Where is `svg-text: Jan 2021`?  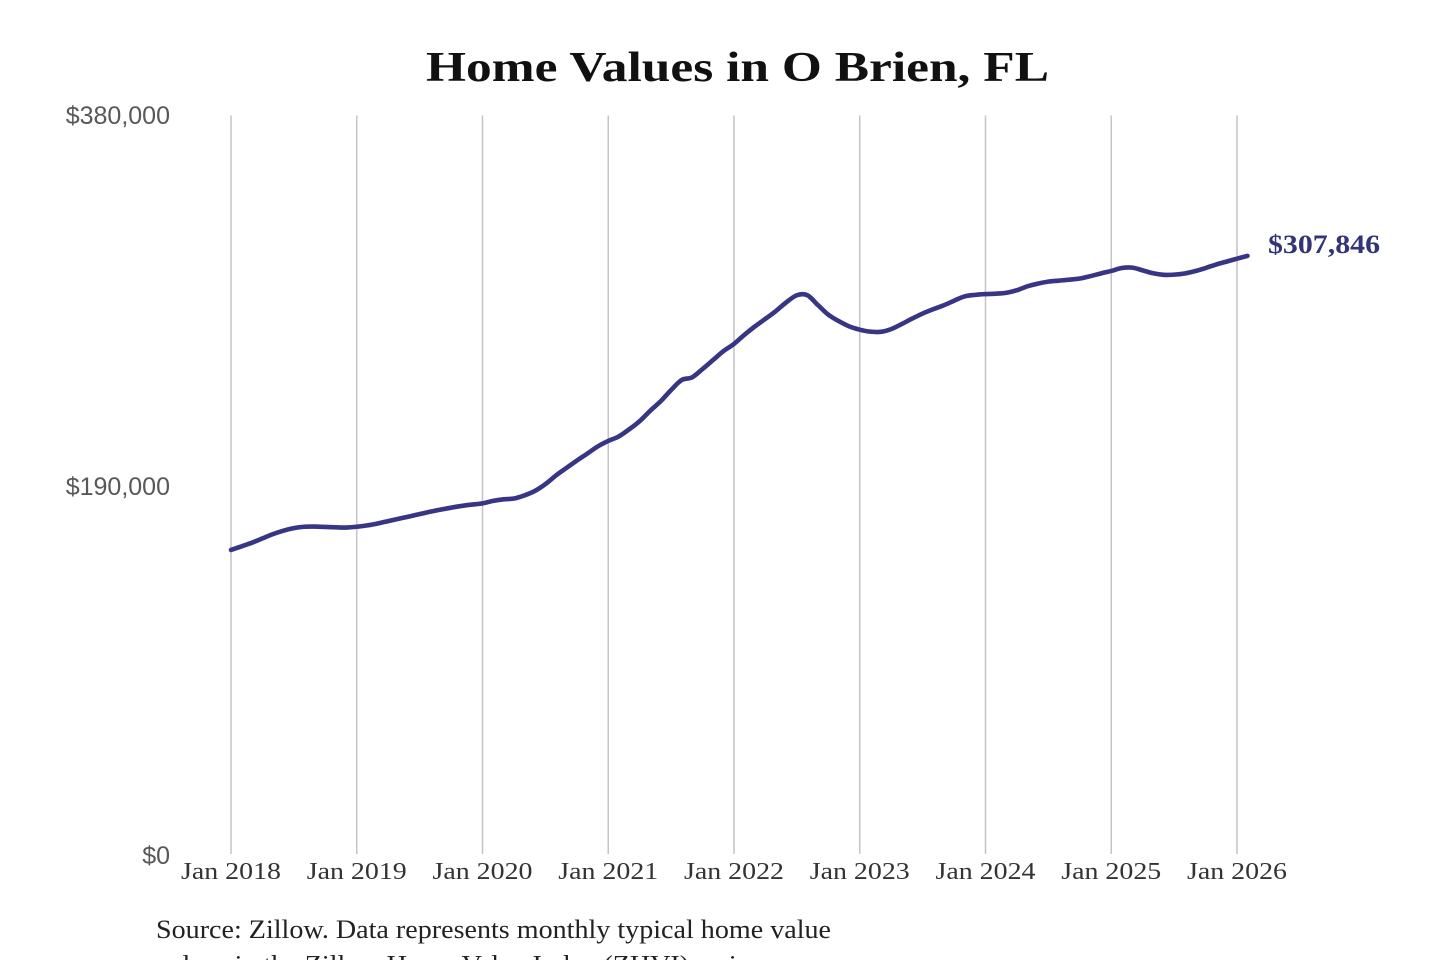
svg-text: Jan 2021 is located at coordinates (608, 872).